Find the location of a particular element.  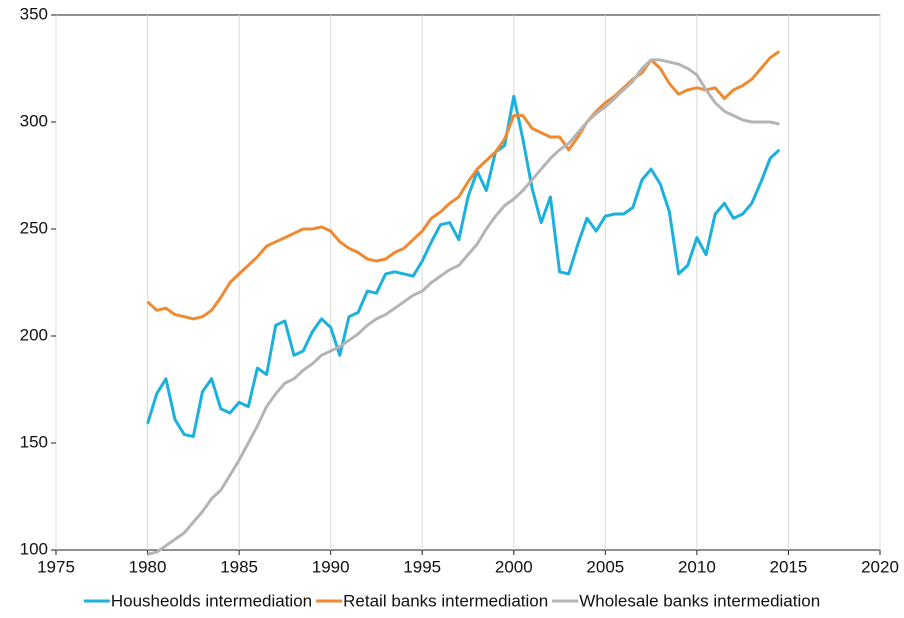

legend-label: Housheolds intermediation is located at coordinates (211, 600).